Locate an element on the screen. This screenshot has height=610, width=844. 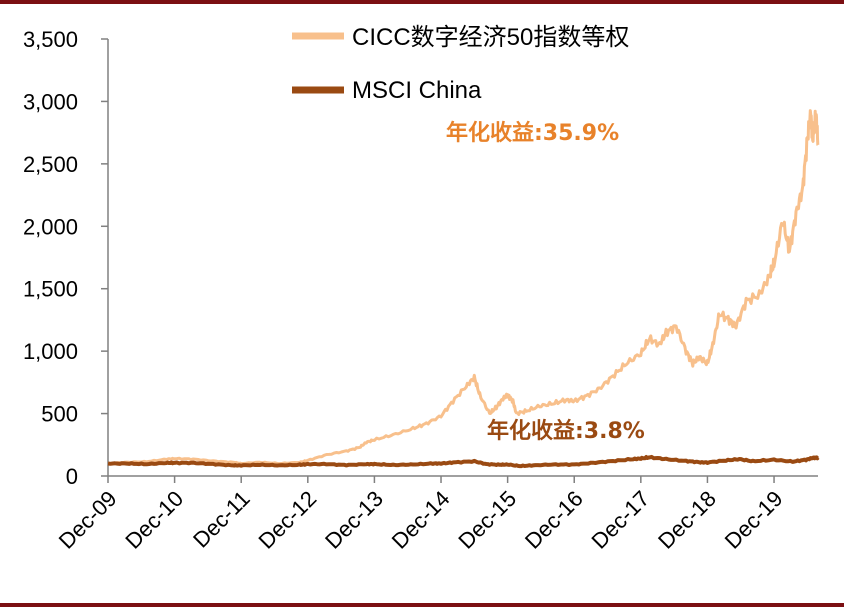
legend: CICC数字经济50指数等权 MSCI China is located at coordinates (460, 64).